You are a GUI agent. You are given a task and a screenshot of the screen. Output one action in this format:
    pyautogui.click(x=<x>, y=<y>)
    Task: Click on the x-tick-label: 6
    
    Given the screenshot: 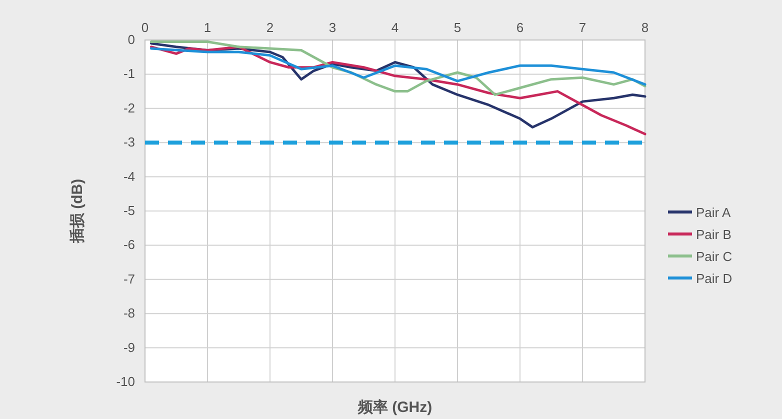 What is the action you would take?
    pyautogui.click(x=520, y=27)
    